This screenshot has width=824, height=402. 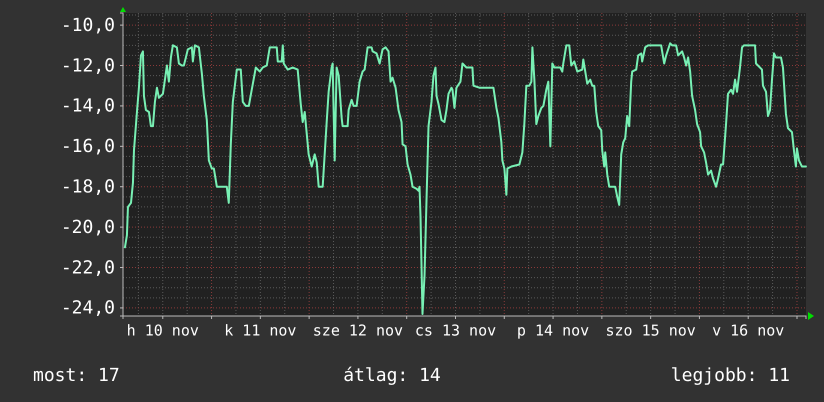 I want to click on y-tick-label: -18,0, so click(x=87, y=187).